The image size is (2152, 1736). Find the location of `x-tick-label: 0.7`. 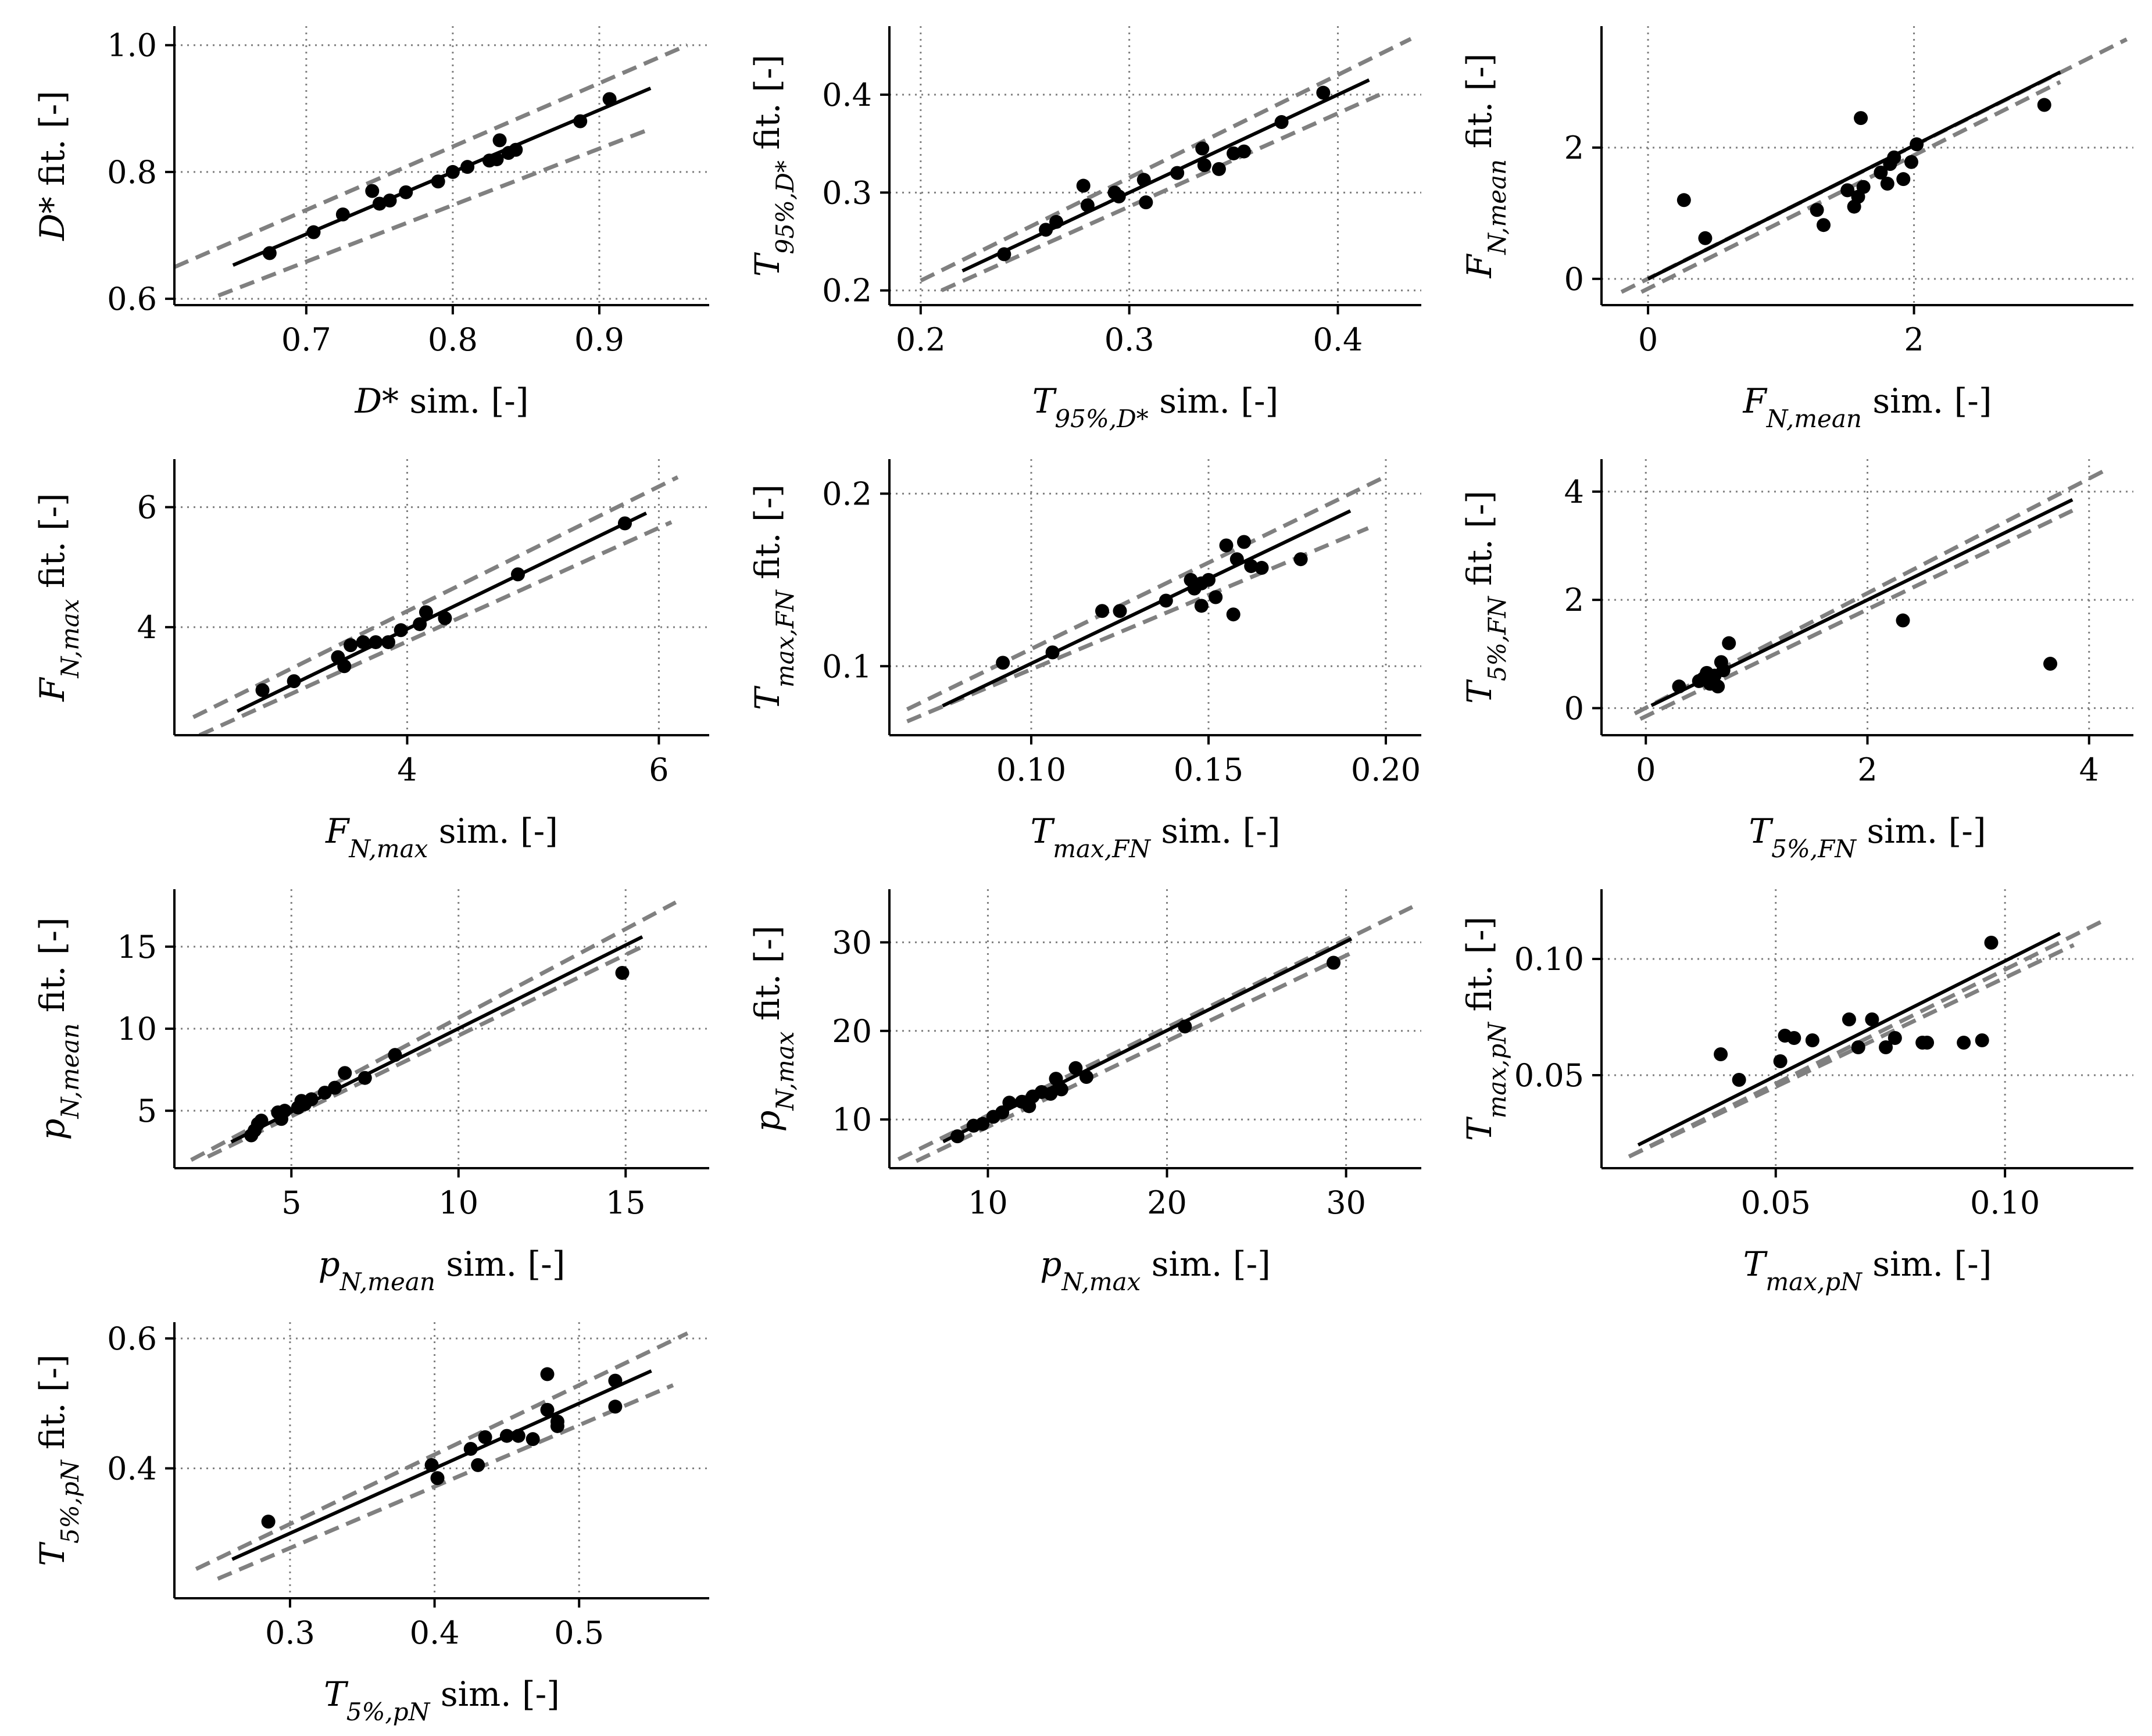

x-tick-label: 0.7 is located at coordinates (306, 339).